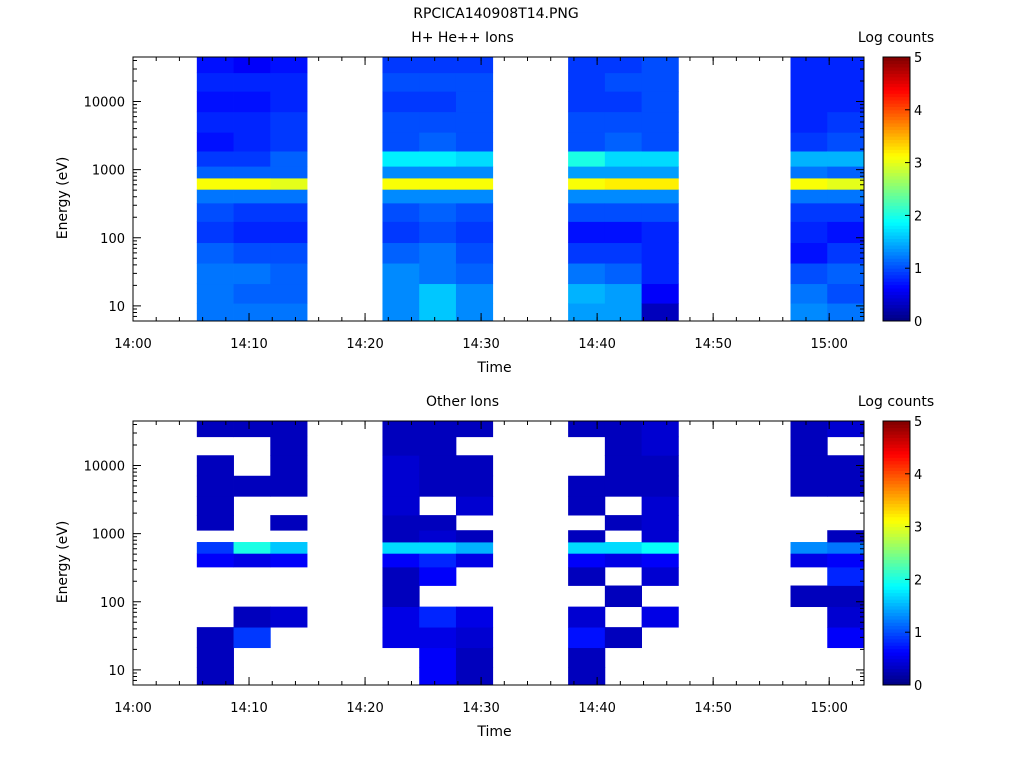 Image resolution: width=1024 pixels, height=772 pixels. I want to click on colorbar-frame, so click(896, 189).